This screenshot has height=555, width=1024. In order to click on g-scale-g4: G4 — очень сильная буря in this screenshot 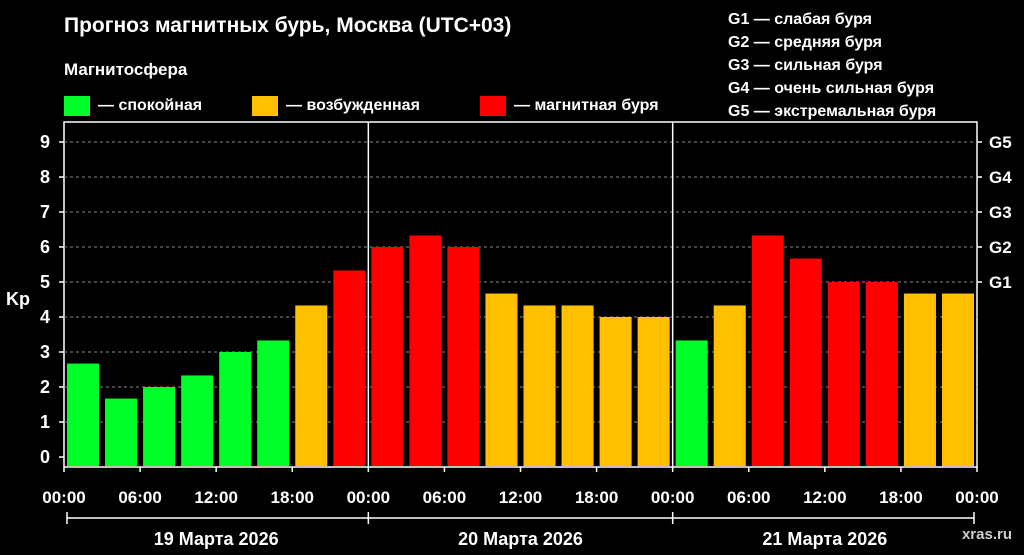, I will do `click(831, 88)`.